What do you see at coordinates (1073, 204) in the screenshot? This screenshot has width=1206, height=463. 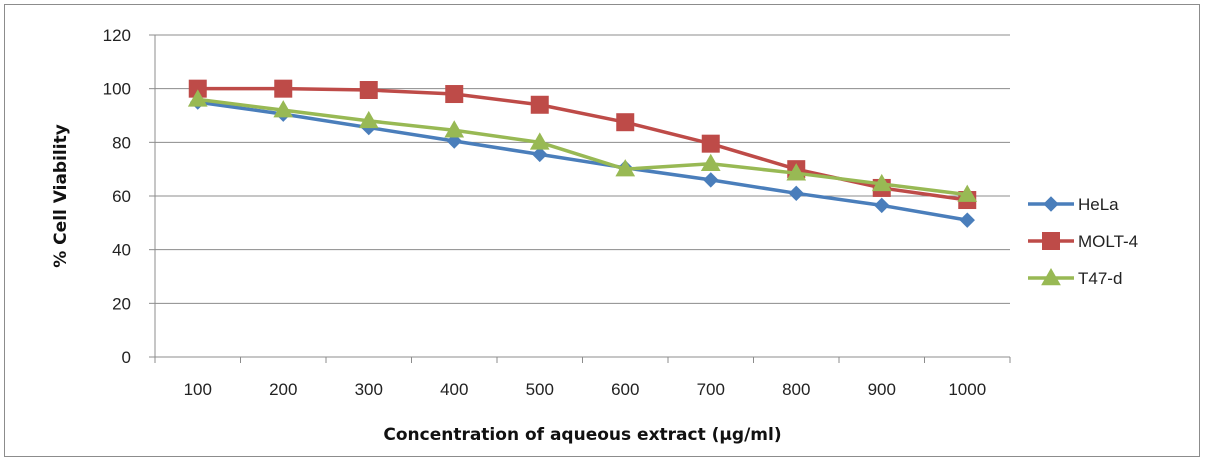 I see `legend-item-hela: HeLa` at bounding box center [1073, 204].